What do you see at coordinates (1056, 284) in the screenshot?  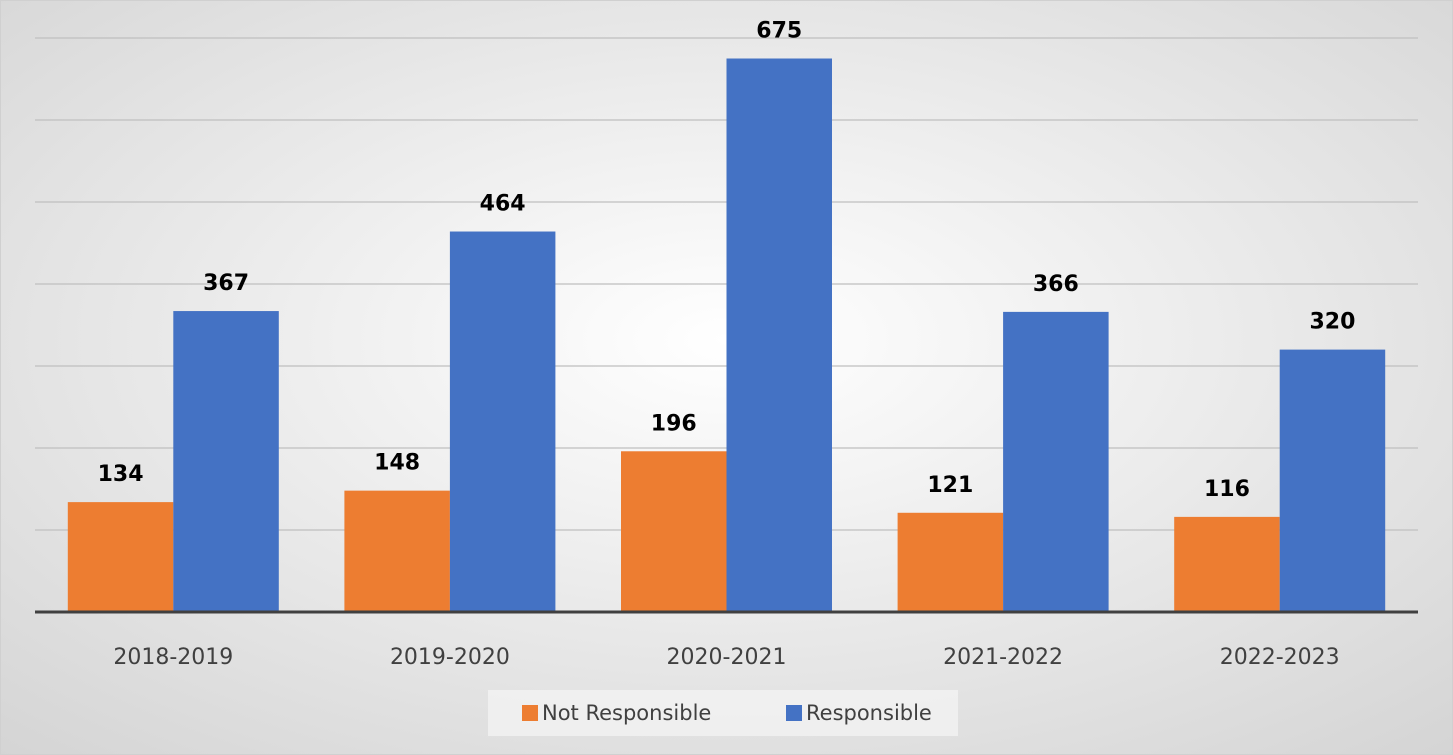 I see `data-label: 366` at bounding box center [1056, 284].